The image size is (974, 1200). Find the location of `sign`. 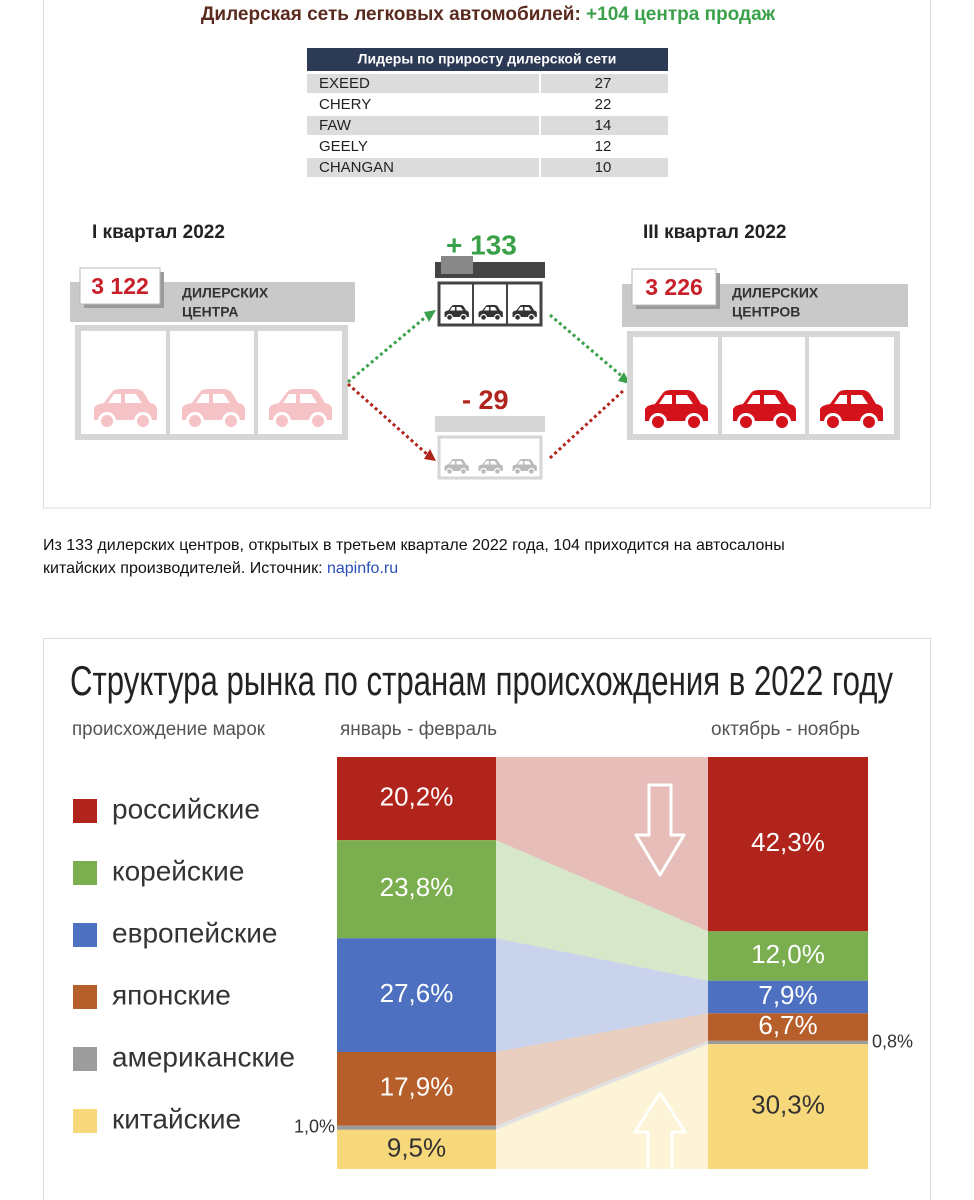

sign is located at coordinates (457, 265).